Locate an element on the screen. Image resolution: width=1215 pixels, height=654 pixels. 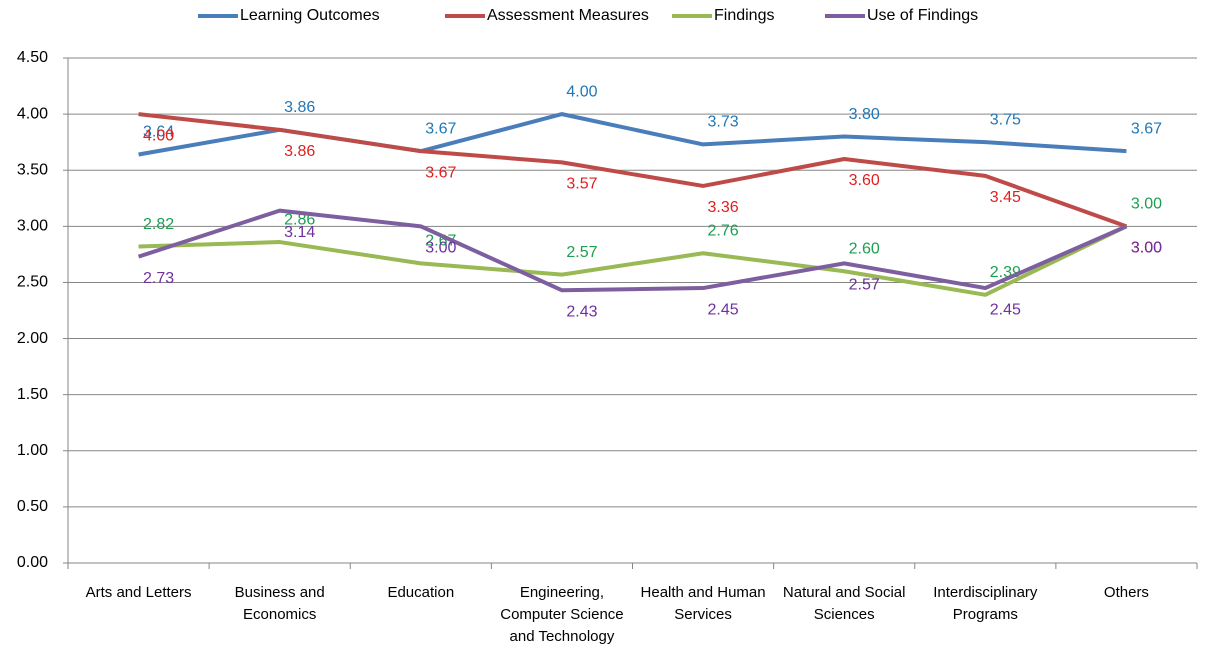
data-label: 3.73 is located at coordinates (722, 122).